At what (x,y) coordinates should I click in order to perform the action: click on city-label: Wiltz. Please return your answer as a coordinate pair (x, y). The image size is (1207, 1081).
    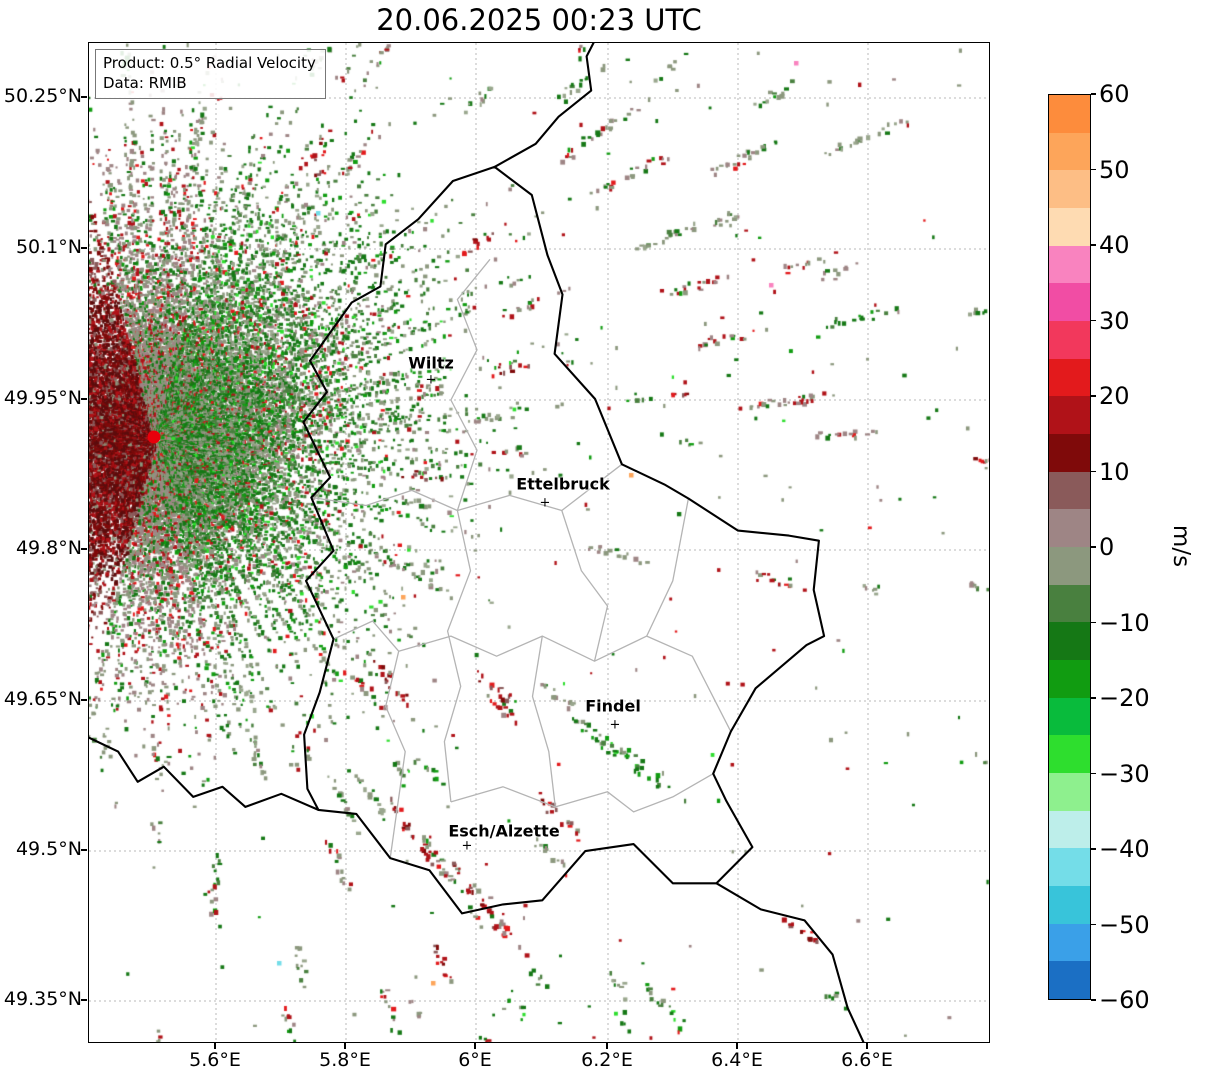
    Looking at the image, I should click on (431, 363).